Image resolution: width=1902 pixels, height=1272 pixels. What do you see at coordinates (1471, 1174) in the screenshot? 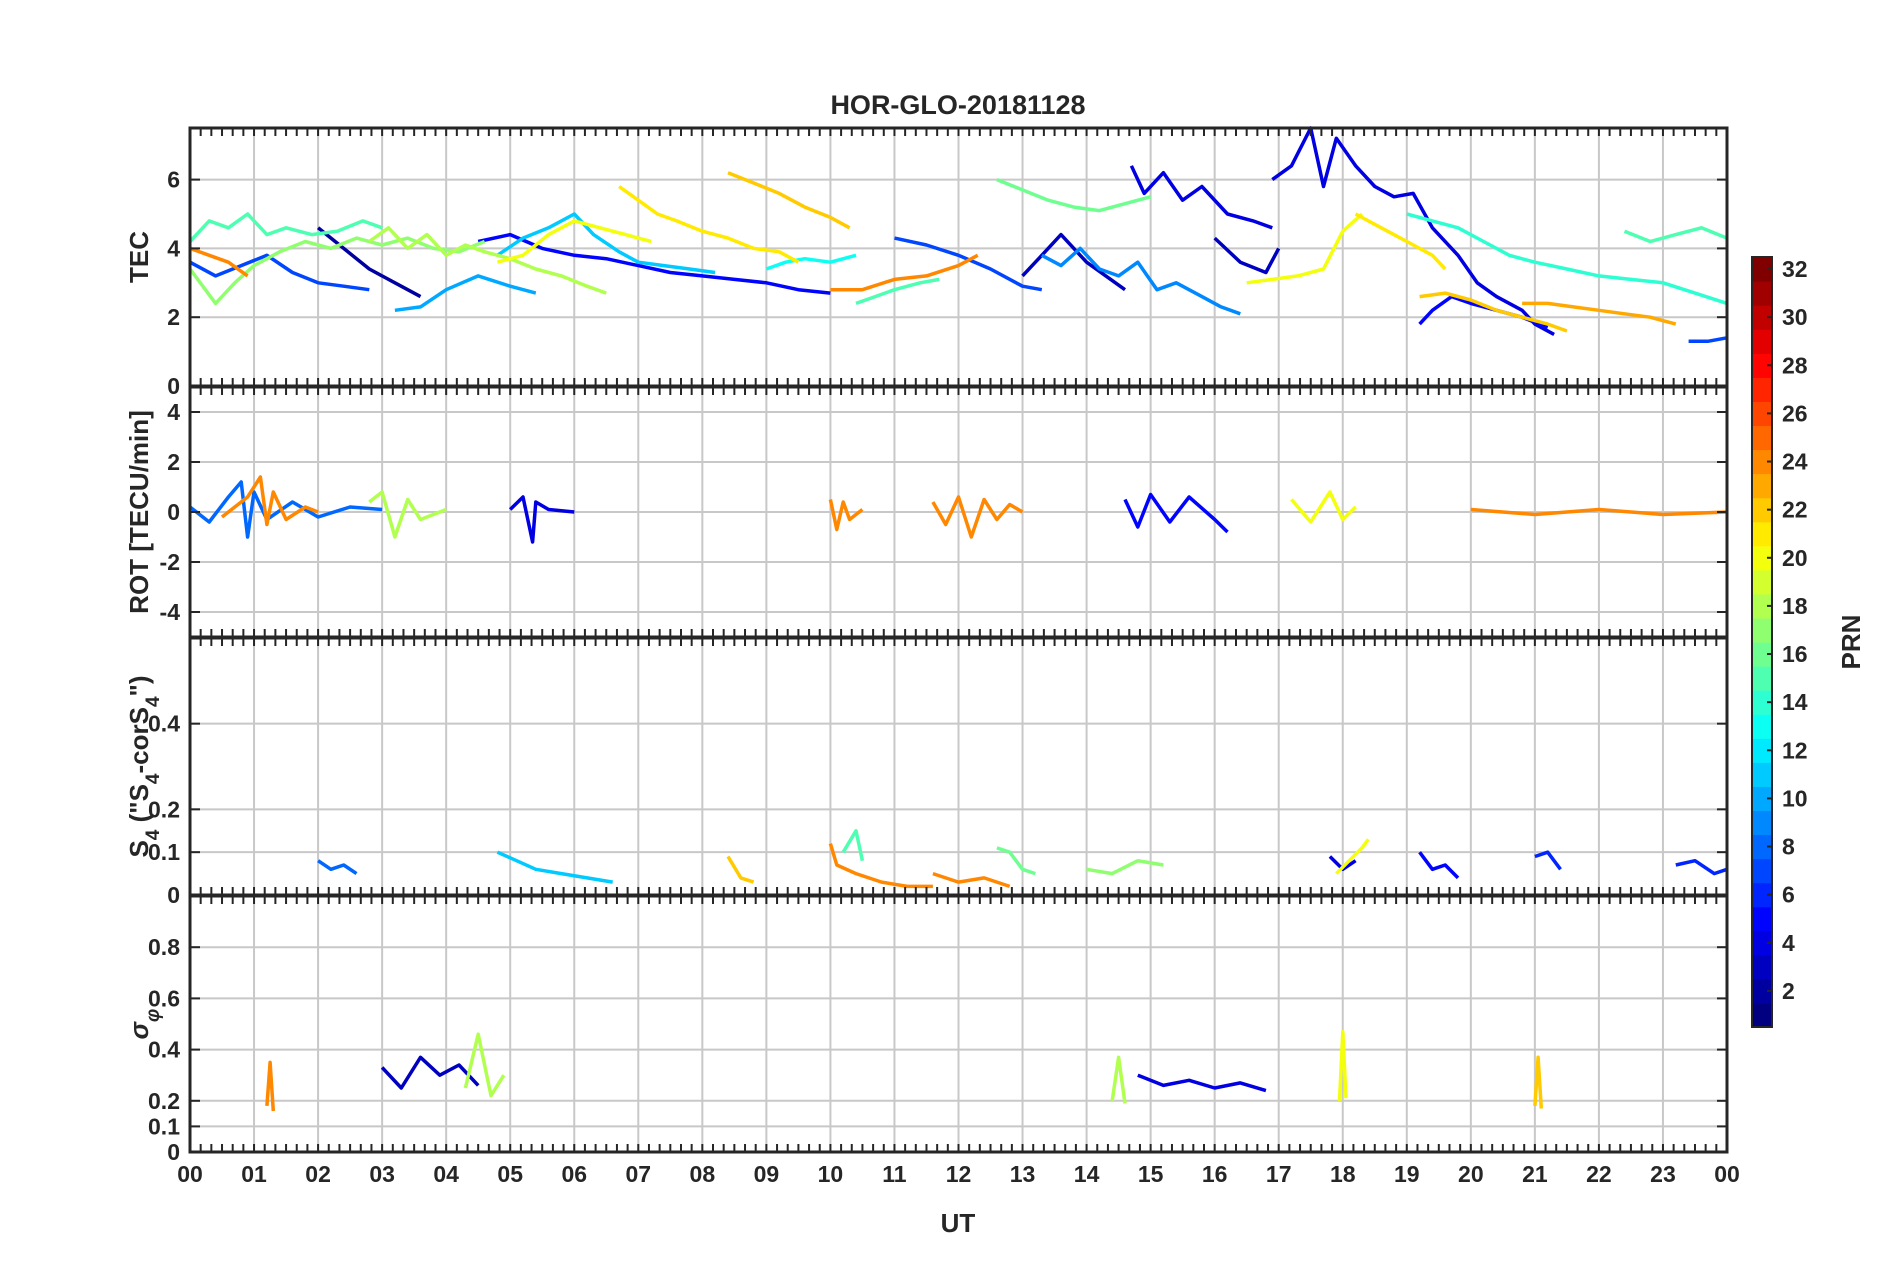
I see `x-tick-label: 20` at bounding box center [1471, 1174].